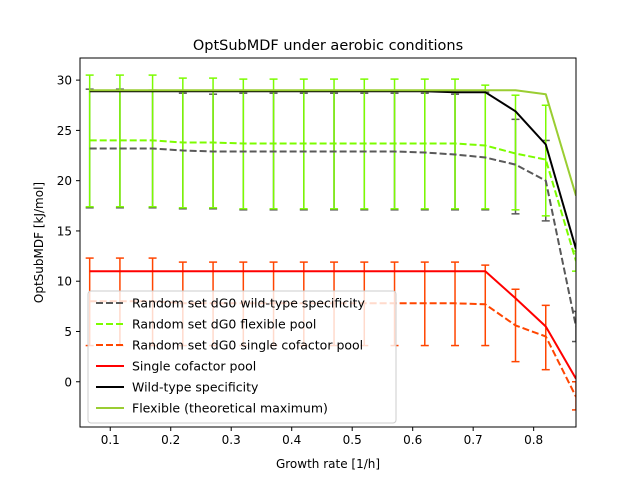 The height and width of the screenshot is (480, 640). I want to click on x-axis-label: Growth rate [1/h], so click(328, 464).